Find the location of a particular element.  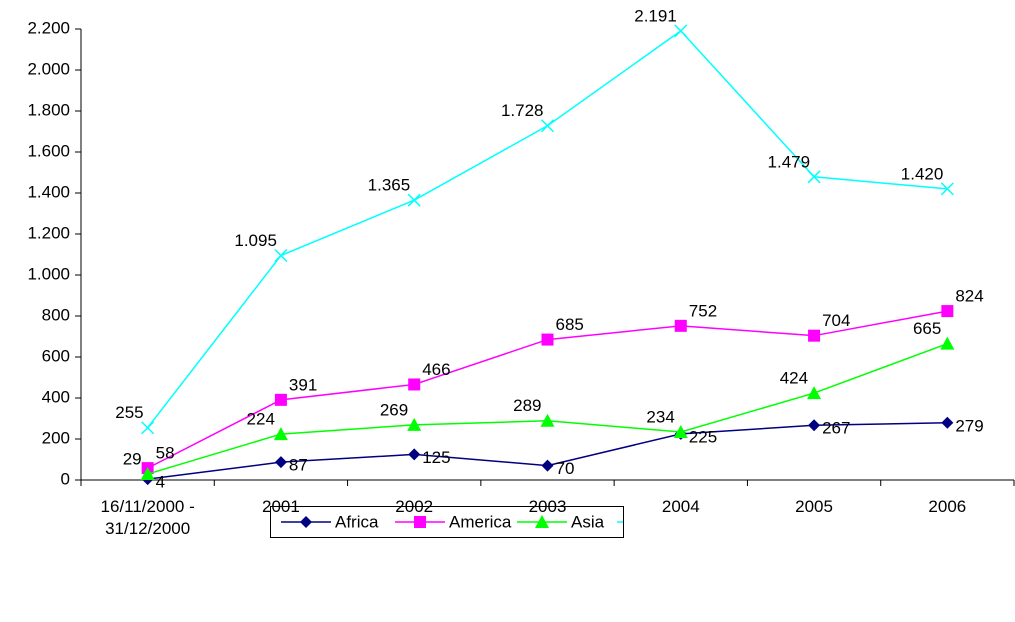

y-tick-label: 1.400 is located at coordinates (48, 191).